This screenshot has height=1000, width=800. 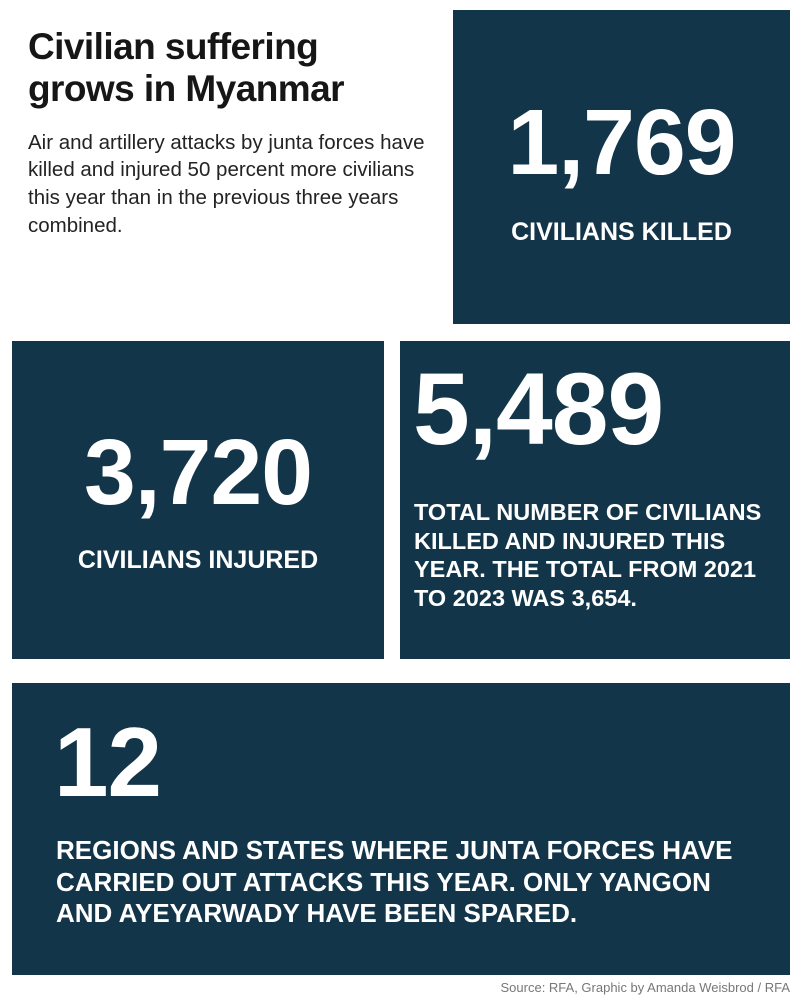 What do you see at coordinates (621, 142) in the screenshot?
I see `stat-number-civilians-killed: 1,769` at bounding box center [621, 142].